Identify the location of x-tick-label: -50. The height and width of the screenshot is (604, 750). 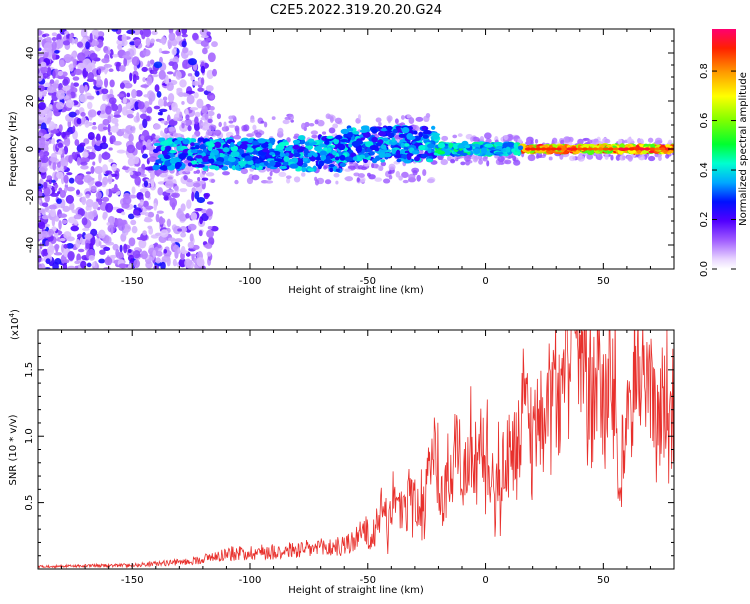
(368, 580).